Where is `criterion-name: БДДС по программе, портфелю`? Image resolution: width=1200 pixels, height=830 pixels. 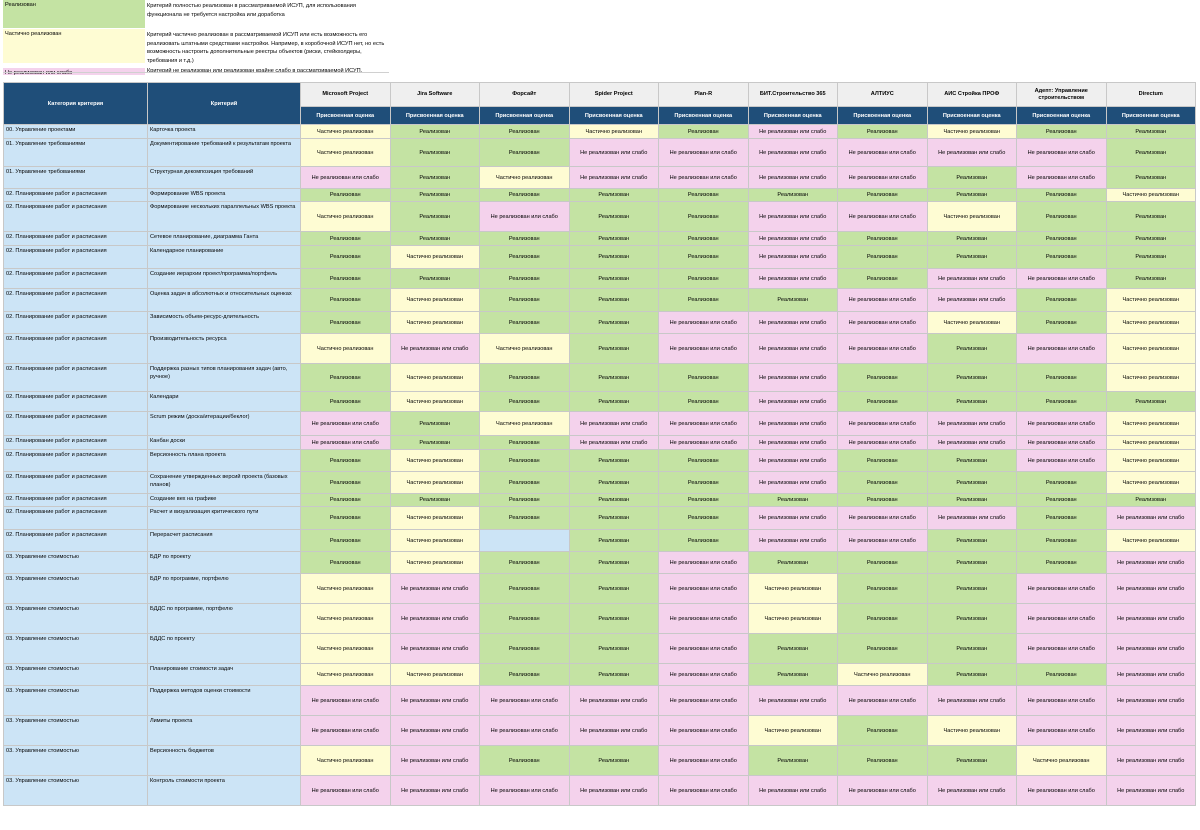
criterion-name: БДДС по программе, портфелю is located at coordinates (224, 618).